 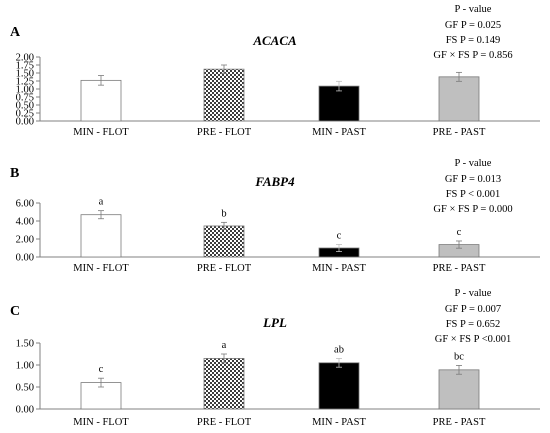 I want to click on panel-b-letter-4: c, so click(x=459, y=232).